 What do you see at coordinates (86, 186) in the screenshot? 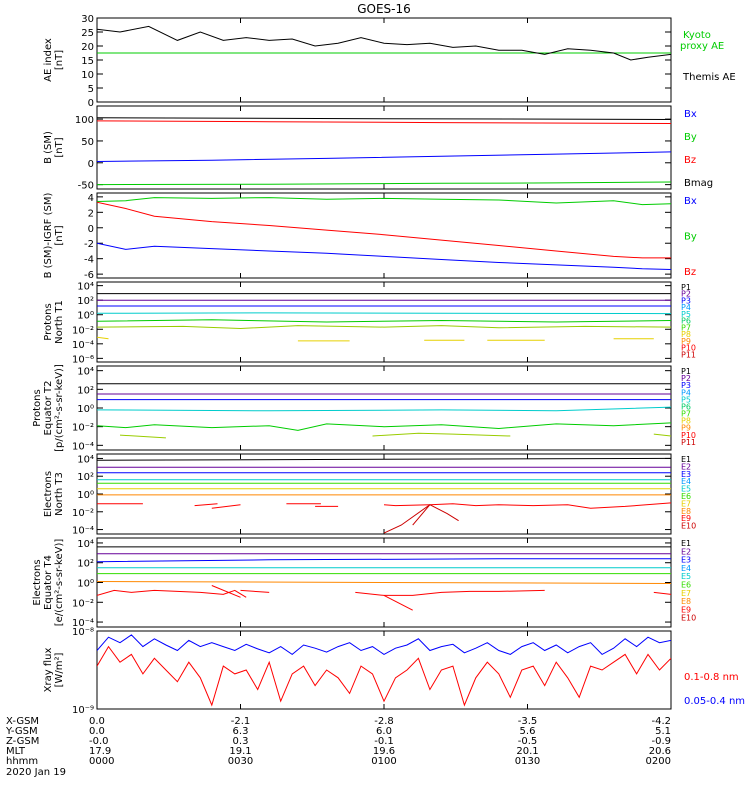
I see `y-tick-label: -50` at bounding box center [86, 186].